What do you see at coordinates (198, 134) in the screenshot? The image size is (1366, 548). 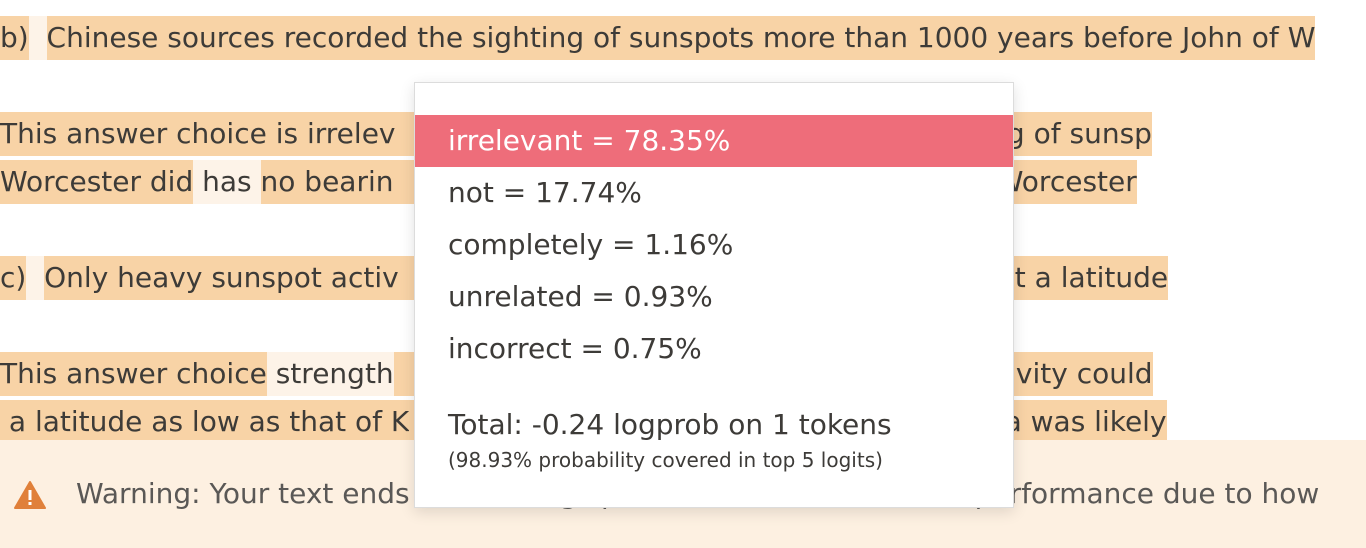 I see `token-span: This answer choice is irrelev` at bounding box center [198, 134].